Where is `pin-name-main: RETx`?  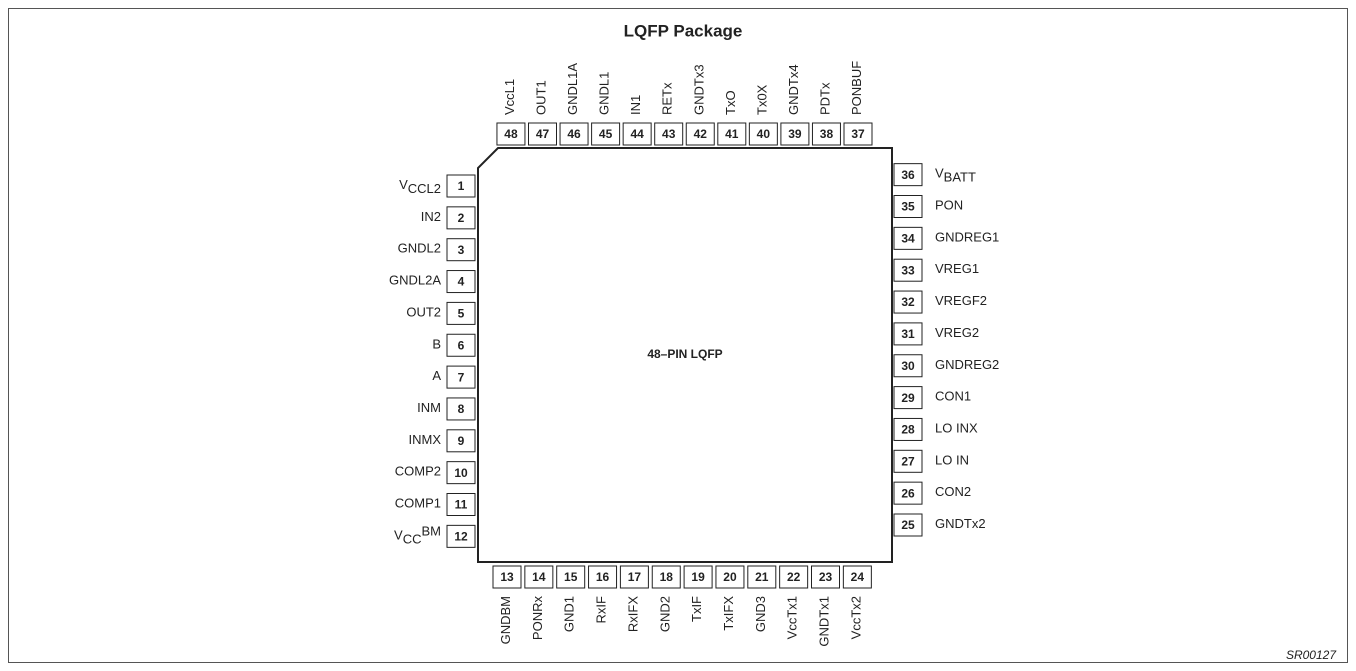
pin-name-main: RETx is located at coordinates (667, 98).